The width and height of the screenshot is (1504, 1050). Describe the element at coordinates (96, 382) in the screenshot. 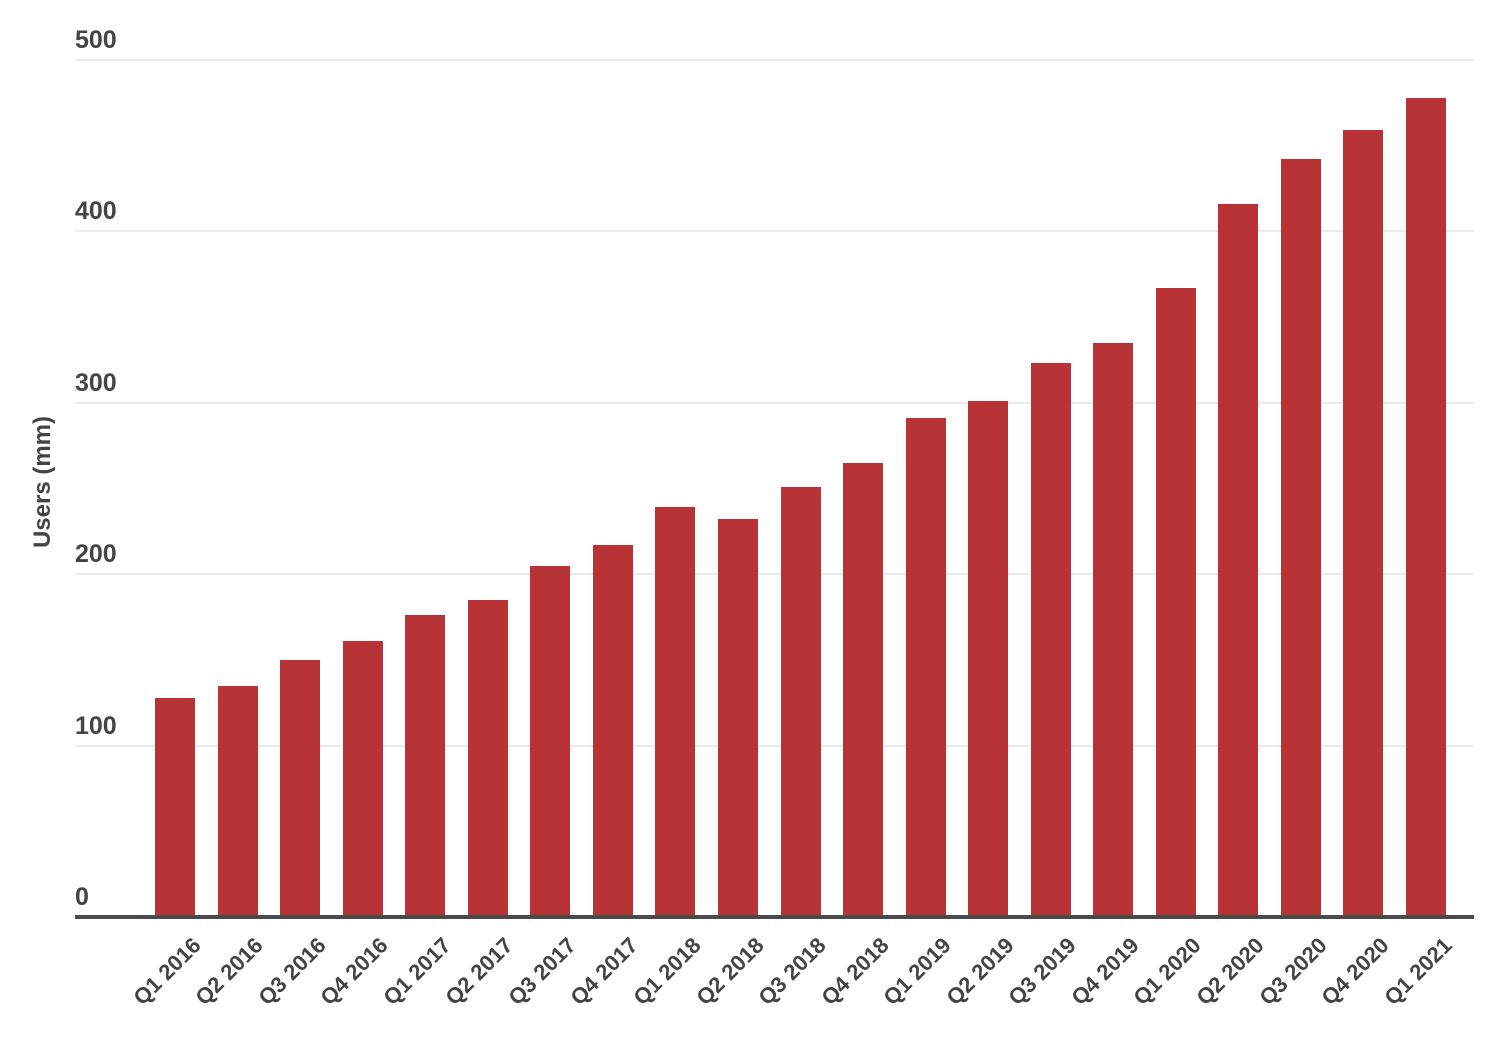

I see `y-tick-label: 300` at that location.